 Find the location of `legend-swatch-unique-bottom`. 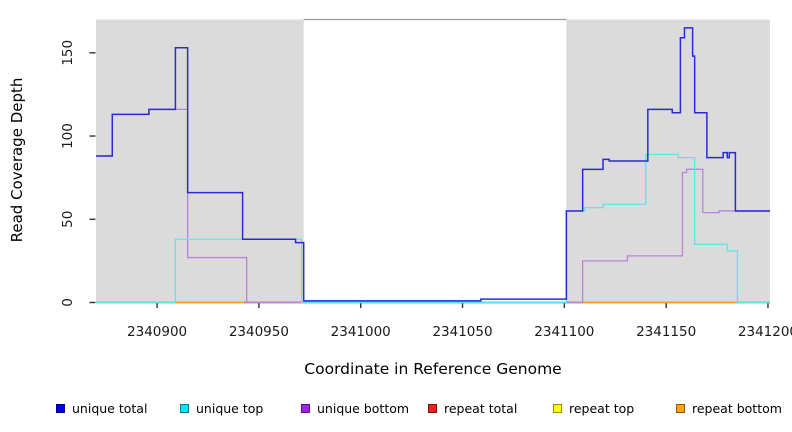

legend-swatch-unique-bottom is located at coordinates (305, 408).